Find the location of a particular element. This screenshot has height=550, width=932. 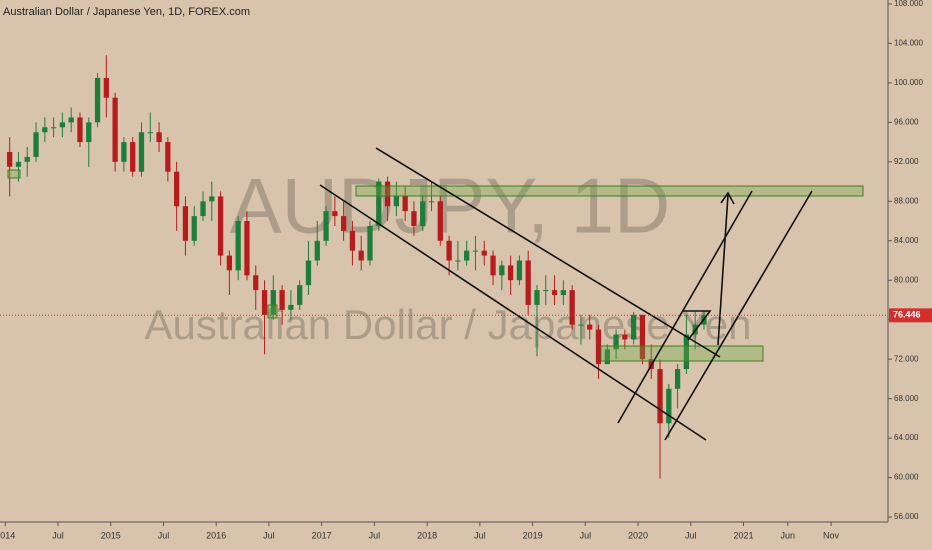

x-tick-label: 2021 is located at coordinates (743, 535).